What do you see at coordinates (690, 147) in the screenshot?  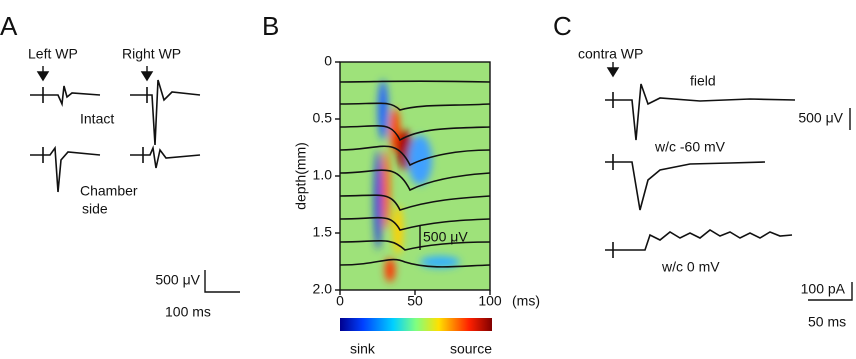 I see `trace-label: w/c -60 mV` at bounding box center [690, 147].